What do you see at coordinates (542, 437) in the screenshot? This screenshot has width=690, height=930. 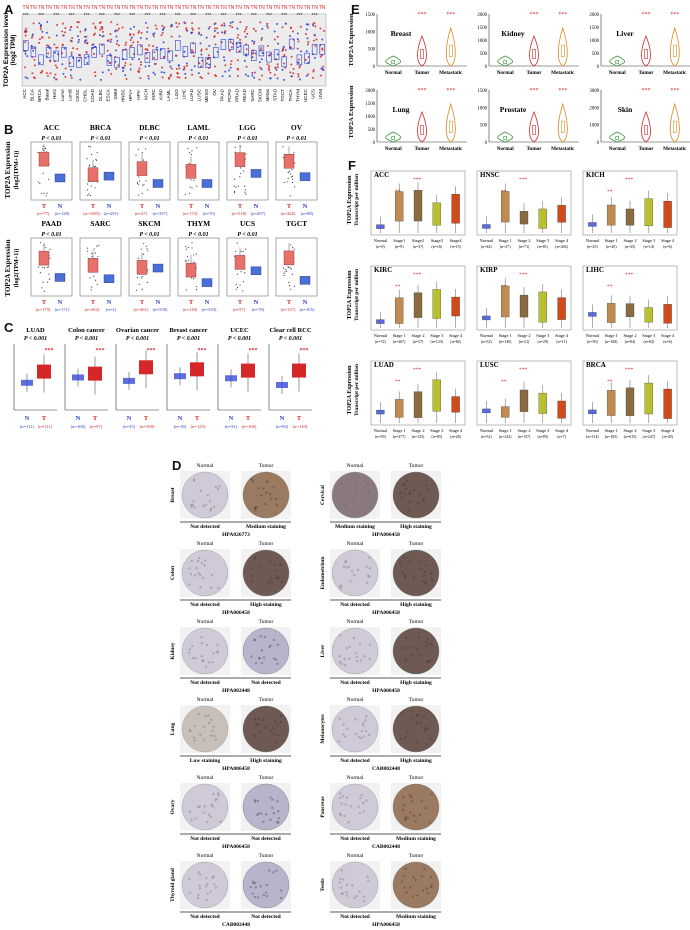 I see `panel-f-n: (n=85)` at bounding box center [542, 437].